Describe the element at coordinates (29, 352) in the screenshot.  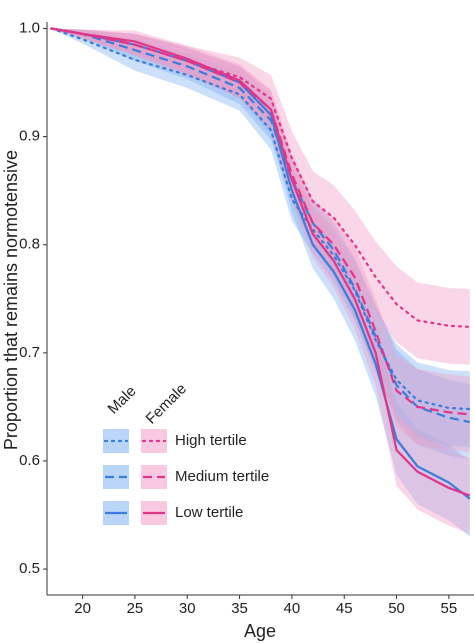
I see `y-tick-label: 0.7` at that location.